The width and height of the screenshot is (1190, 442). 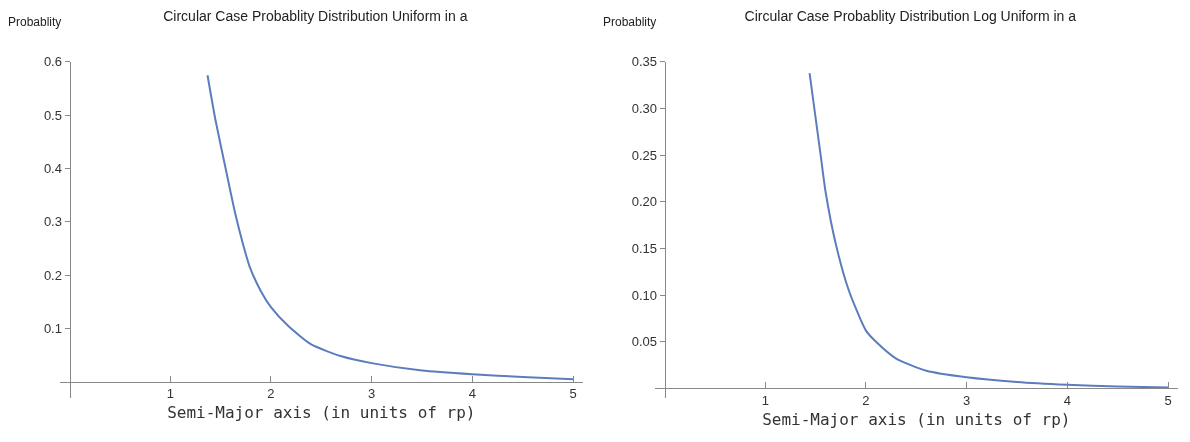 What do you see at coordinates (52, 329) in the screenshot?
I see `y-tick-label: 0.1` at bounding box center [52, 329].